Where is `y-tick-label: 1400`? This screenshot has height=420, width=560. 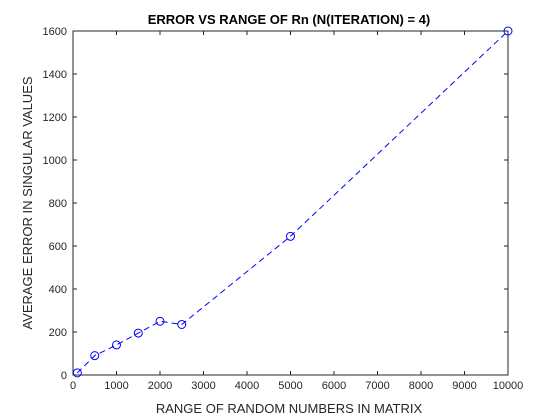 y-tick-label: 1400 is located at coordinates (55, 75).